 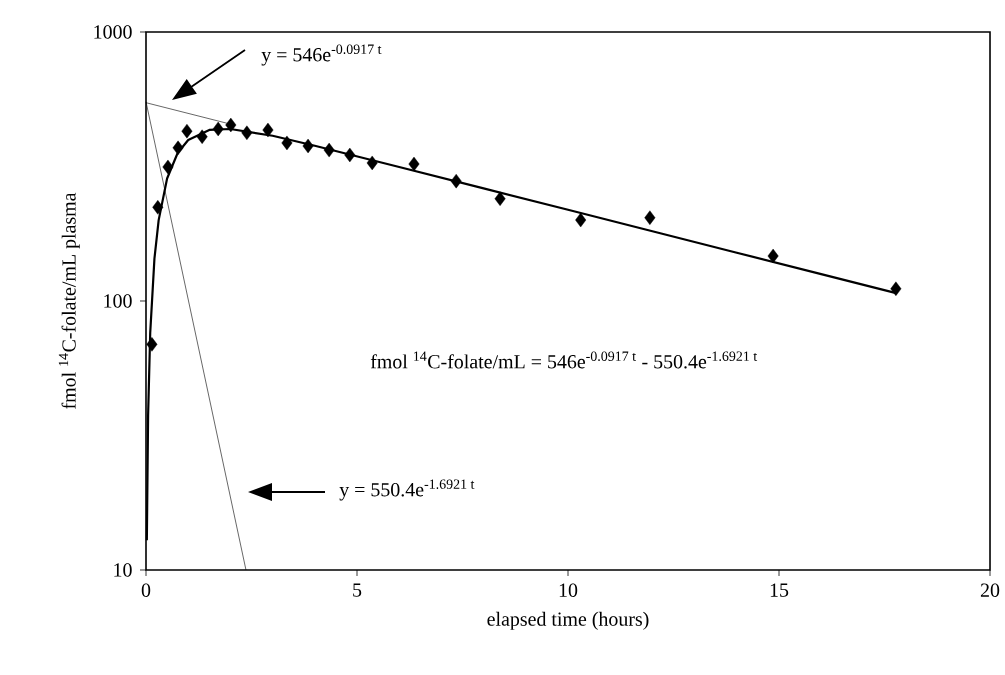 I want to click on x-axis-title: elapsed time (hours), so click(x=568, y=620).